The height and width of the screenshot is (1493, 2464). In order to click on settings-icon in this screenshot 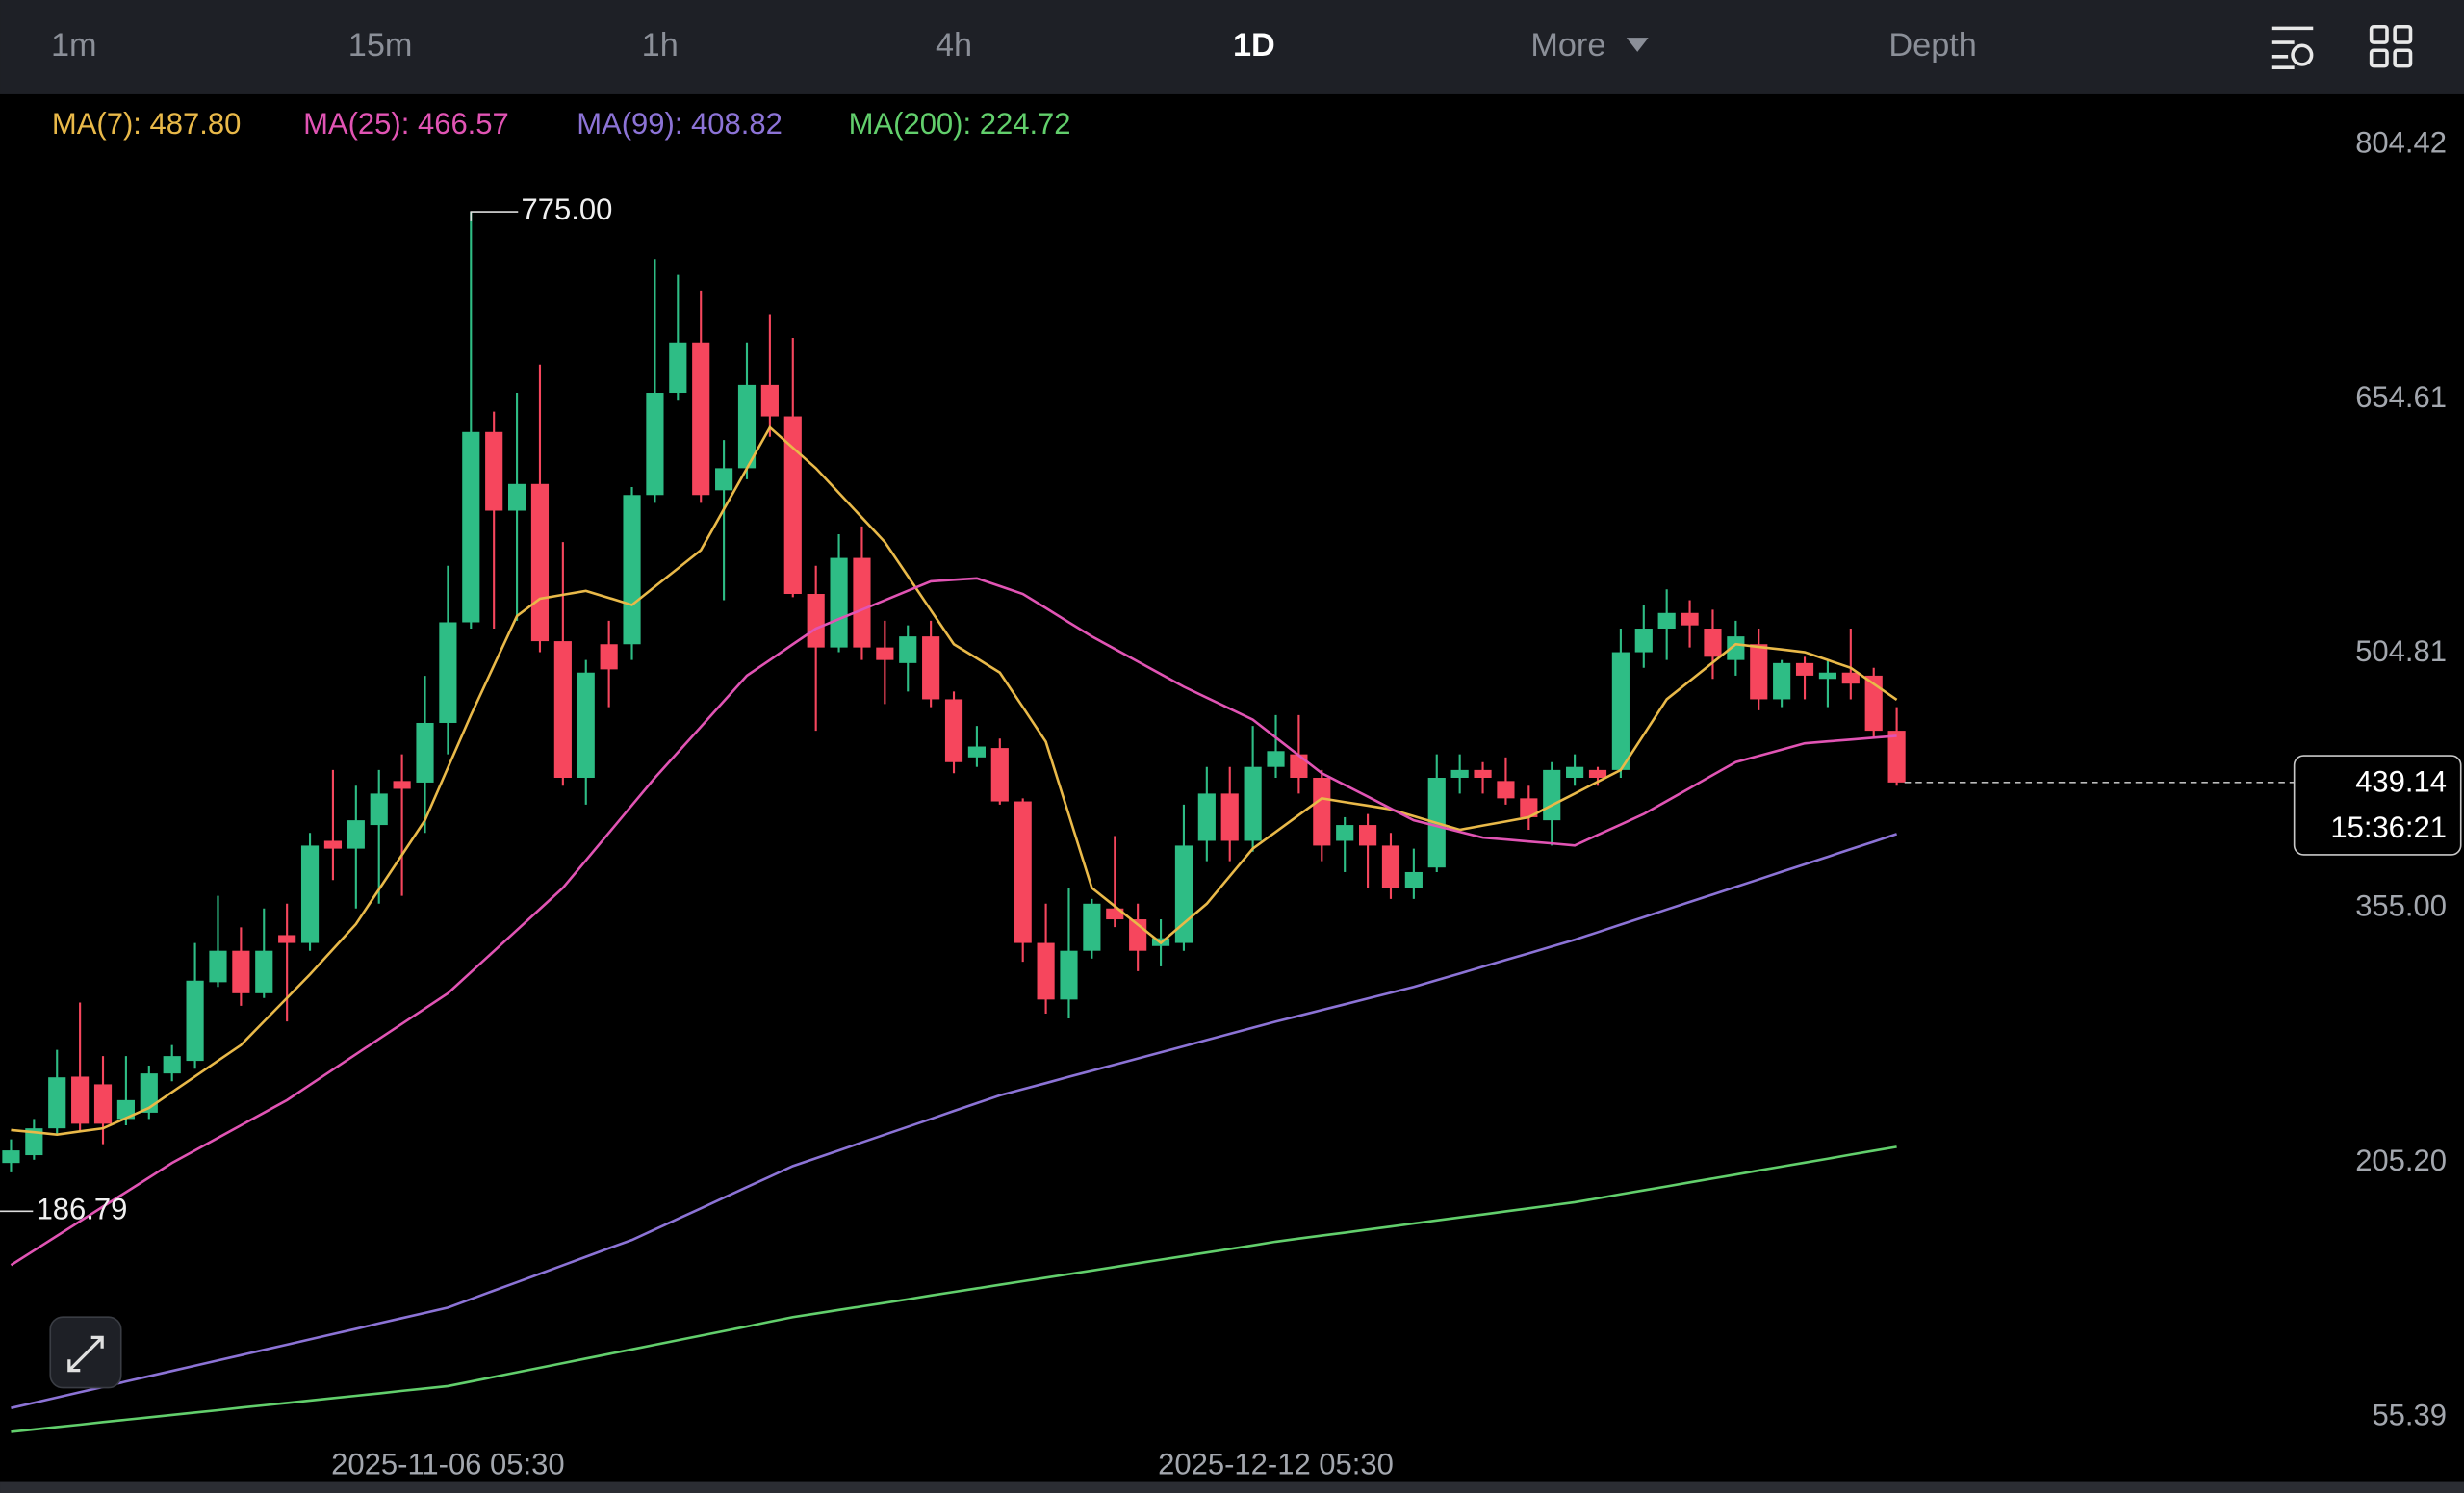, I will do `click(2293, 47)`.